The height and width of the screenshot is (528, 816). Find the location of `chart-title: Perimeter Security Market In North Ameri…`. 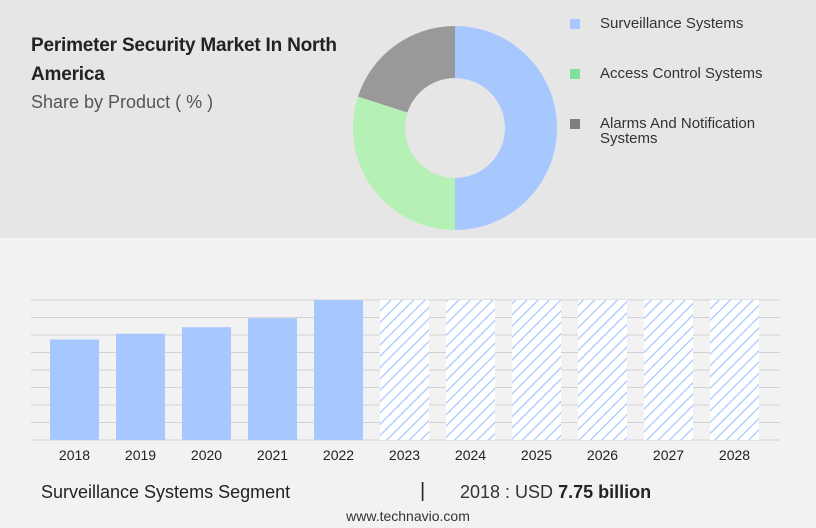

chart-title: Perimeter Security Market In North Ameri… is located at coordinates (184, 60).